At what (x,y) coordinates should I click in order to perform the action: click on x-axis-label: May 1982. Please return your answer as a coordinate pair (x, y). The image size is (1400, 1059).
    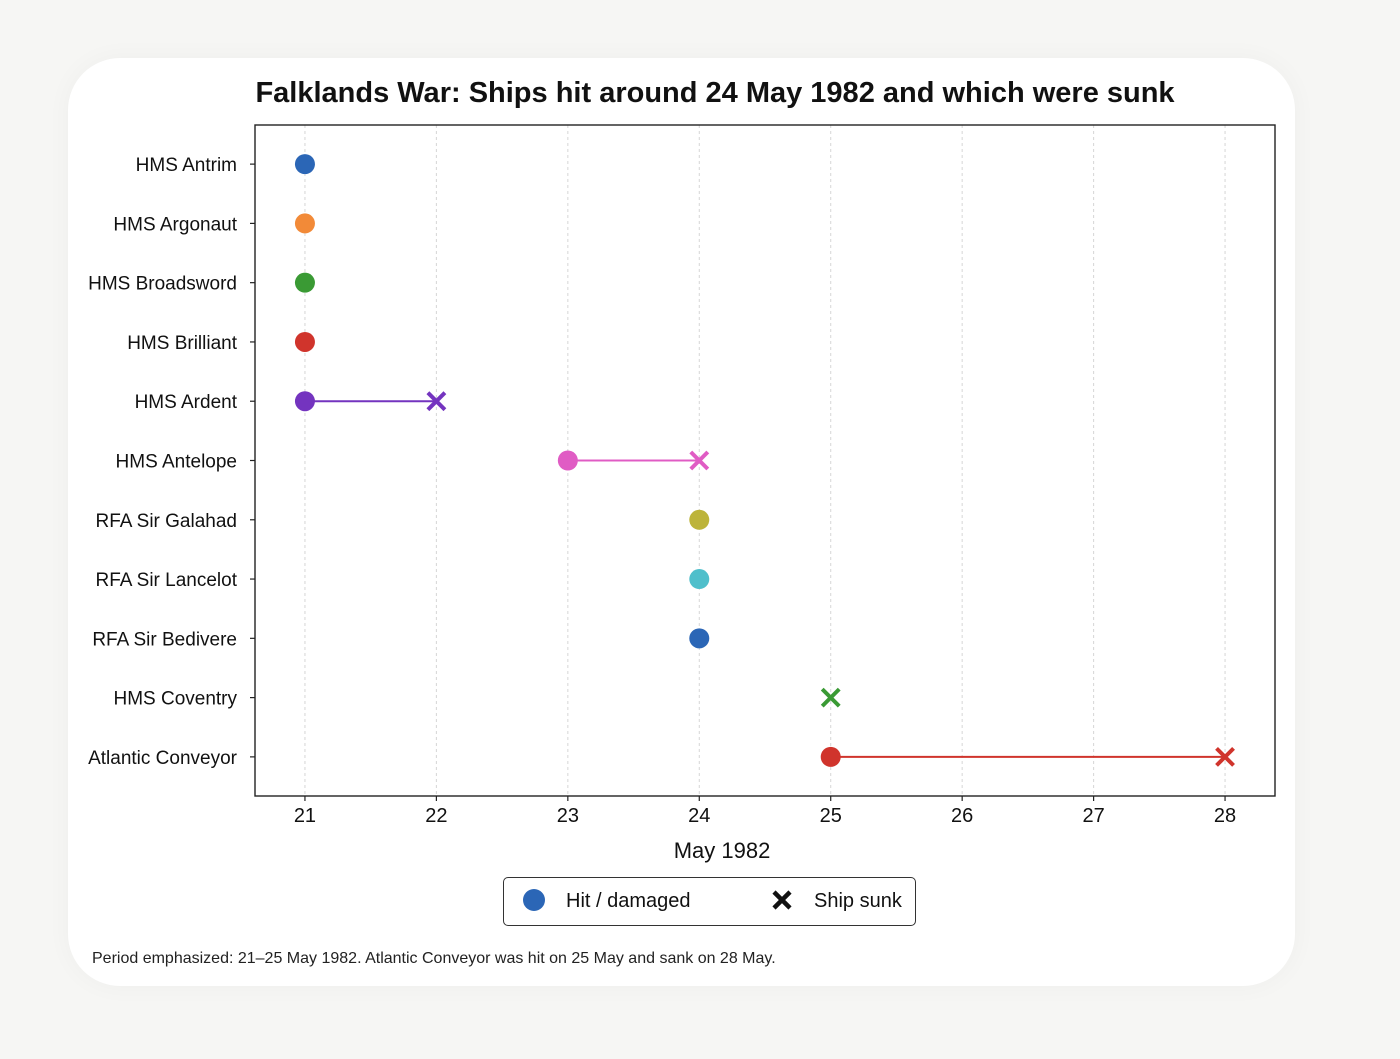
    Looking at the image, I should click on (722, 850).